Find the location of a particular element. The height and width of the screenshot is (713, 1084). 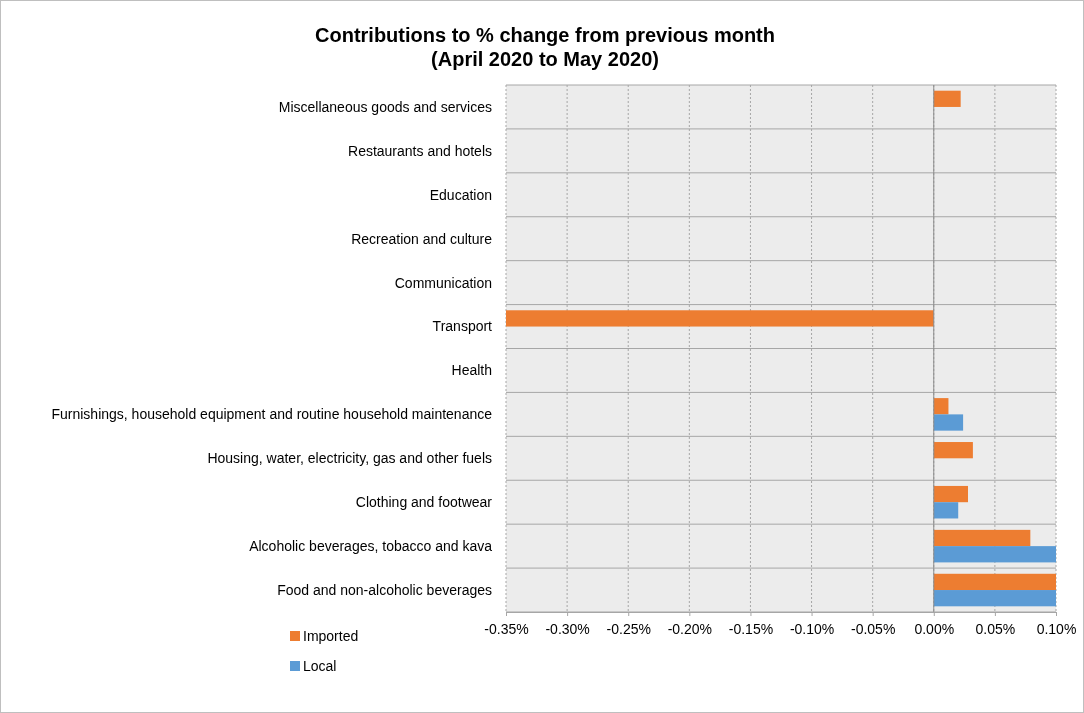

legend-label: Local is located at coordinates (320, 666).